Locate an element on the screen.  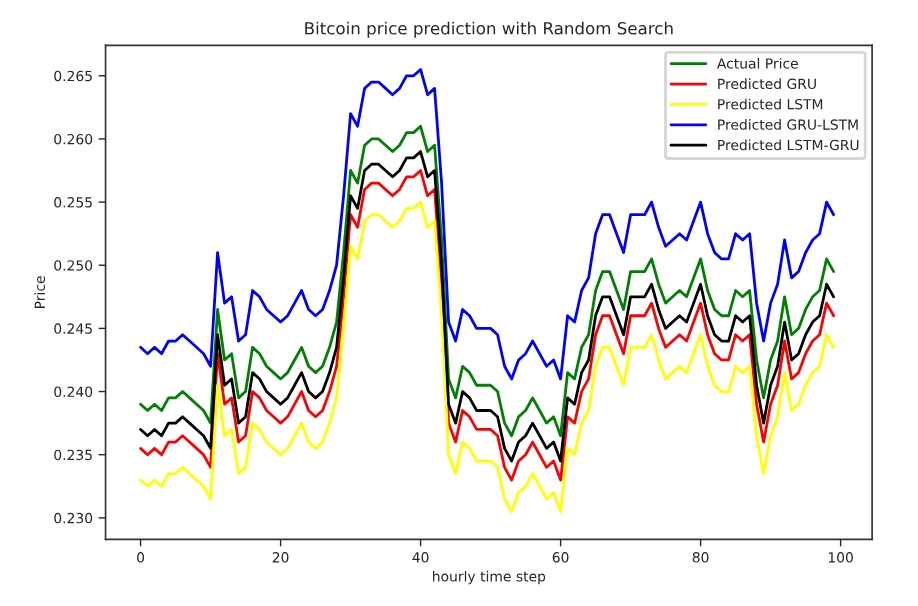
chart-title: Bitcoin price prediction with Random Search is located at coordinates (489, 29).